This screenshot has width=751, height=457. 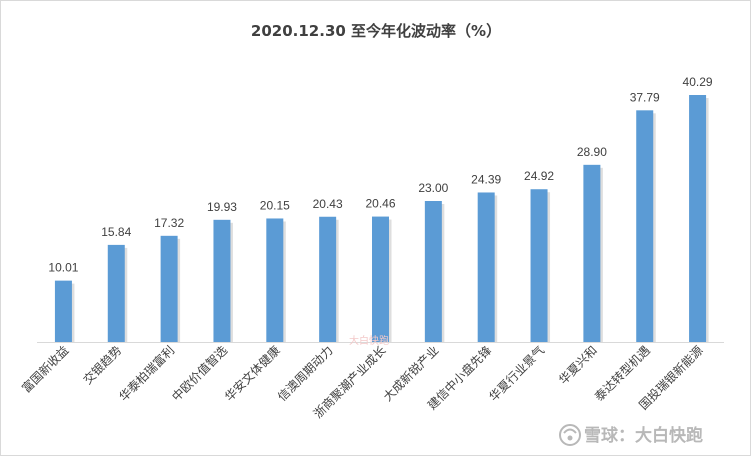 I want to click on data-label: 24.92, so click(x=539, y=176).